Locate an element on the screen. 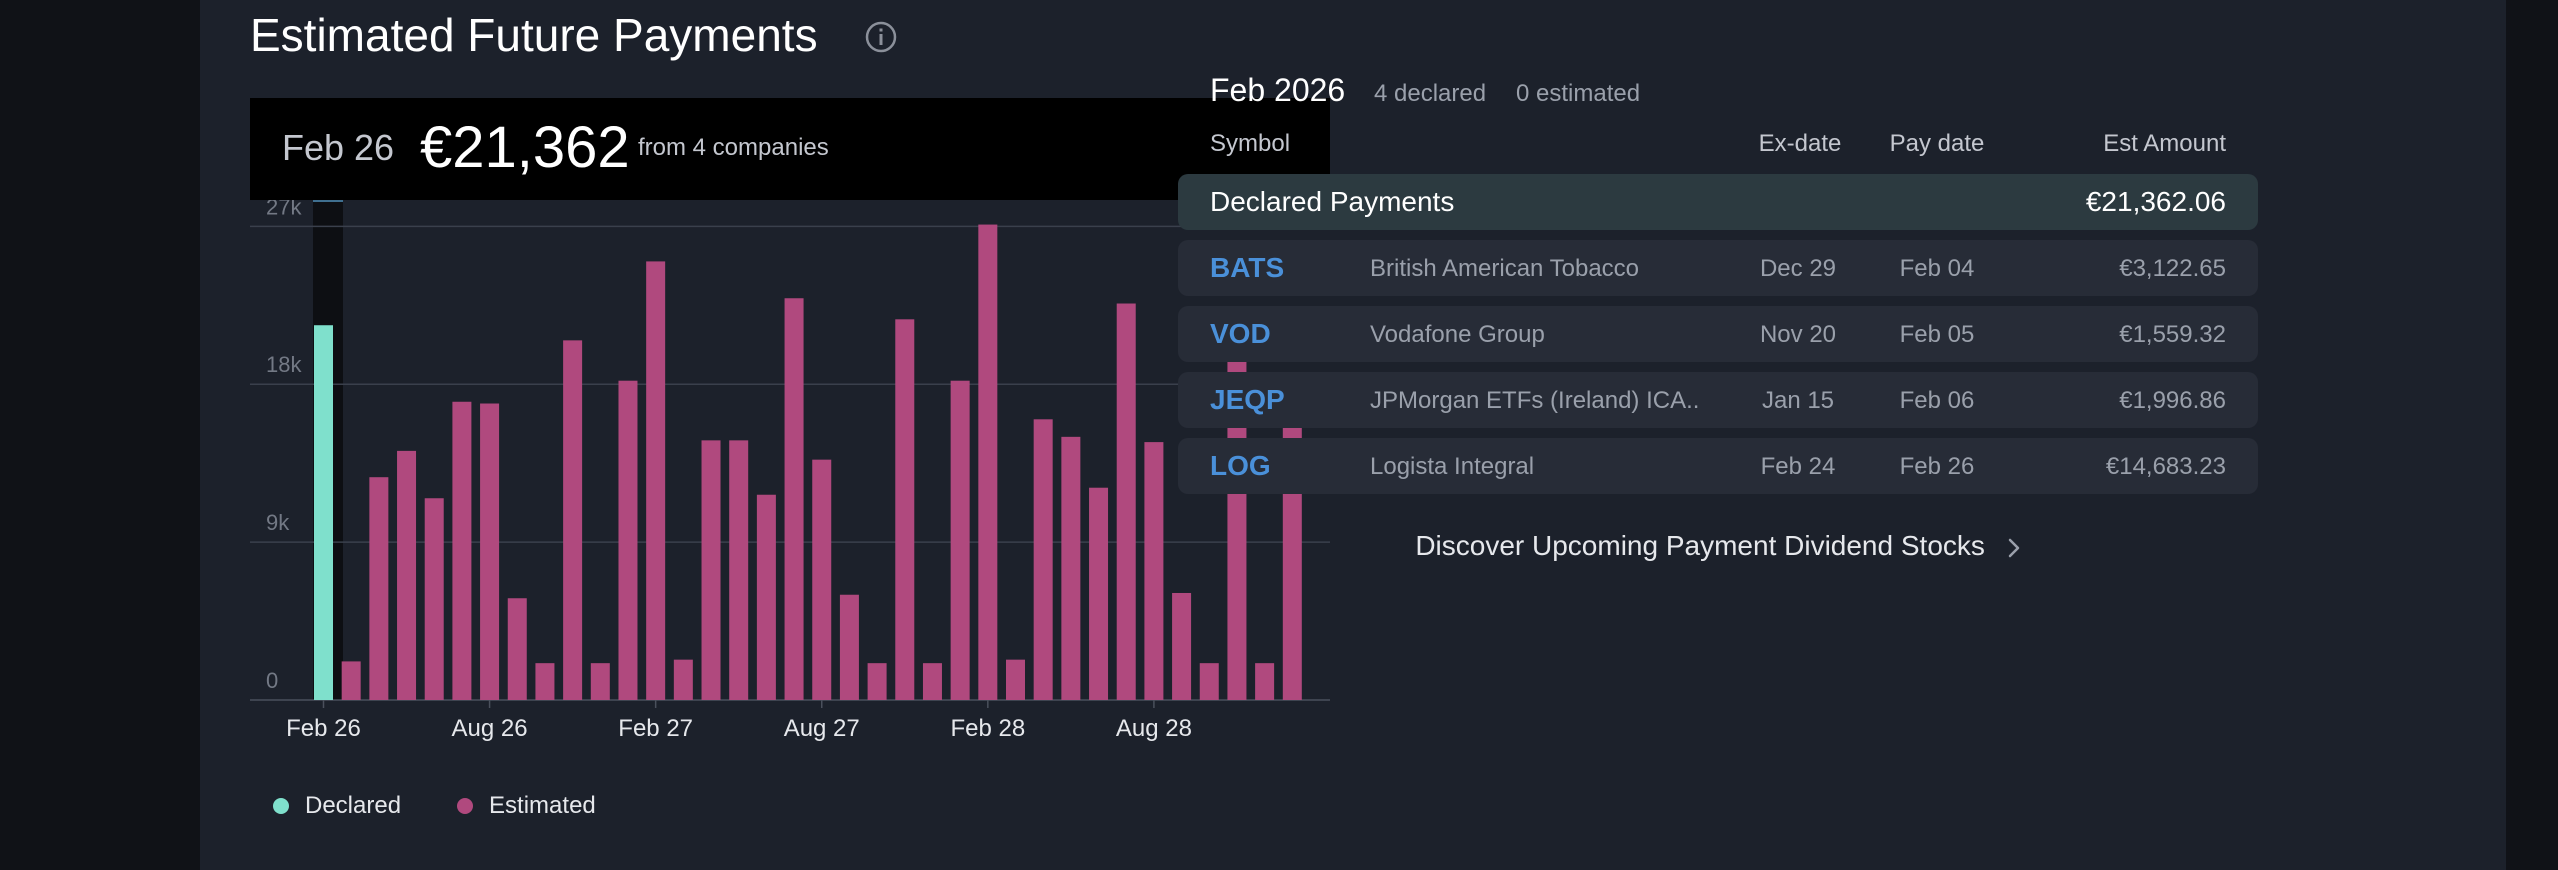 This screenshot has width=2558, height=870. declared-dot-icon is located at coordinates (281, 806).